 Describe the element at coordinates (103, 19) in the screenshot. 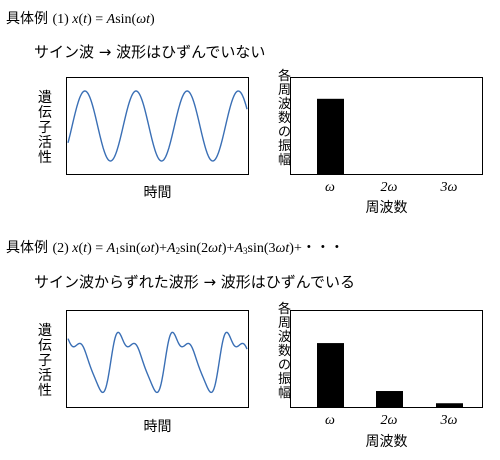

I see `example-1-formula: (1) x(t) = Asin(ωt)` at that location.